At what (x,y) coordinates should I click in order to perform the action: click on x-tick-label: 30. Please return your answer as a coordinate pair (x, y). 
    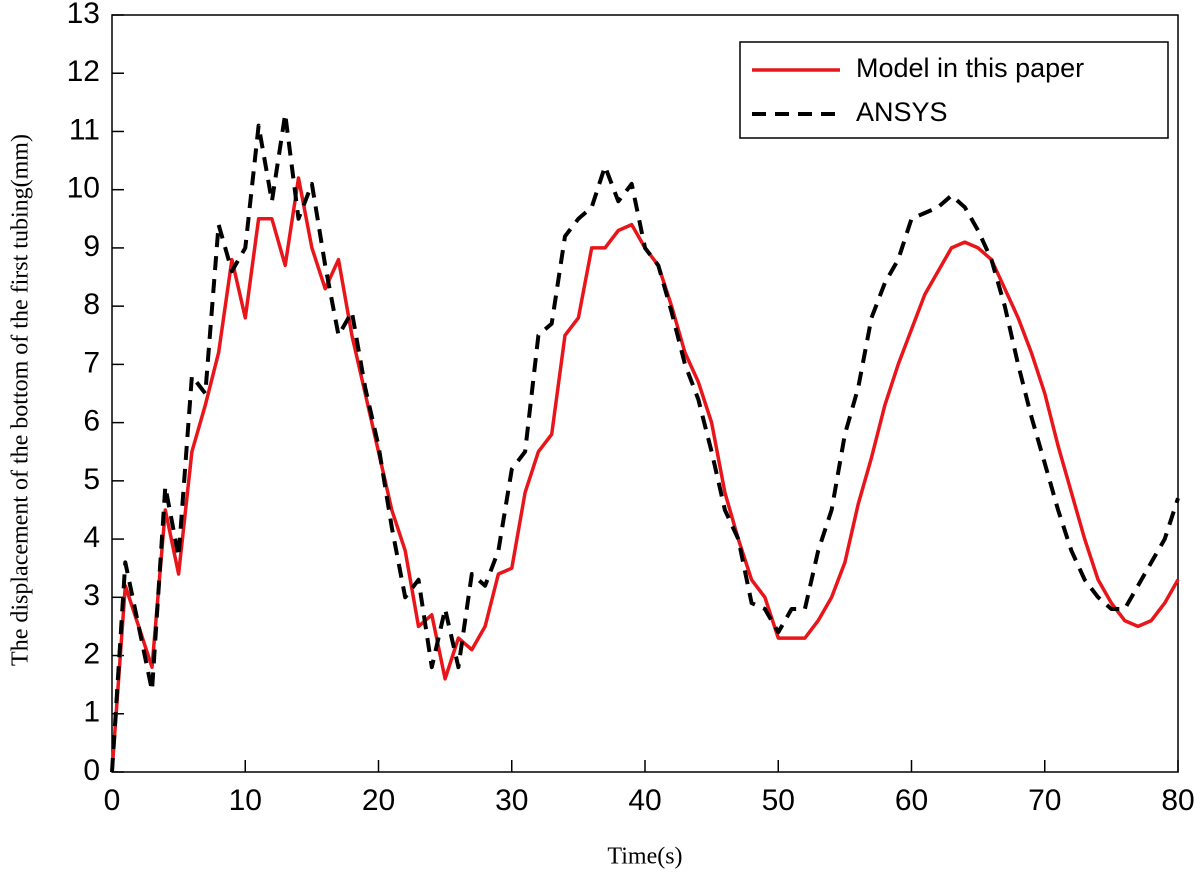
    Looking at the image, I should click on (511, 800).